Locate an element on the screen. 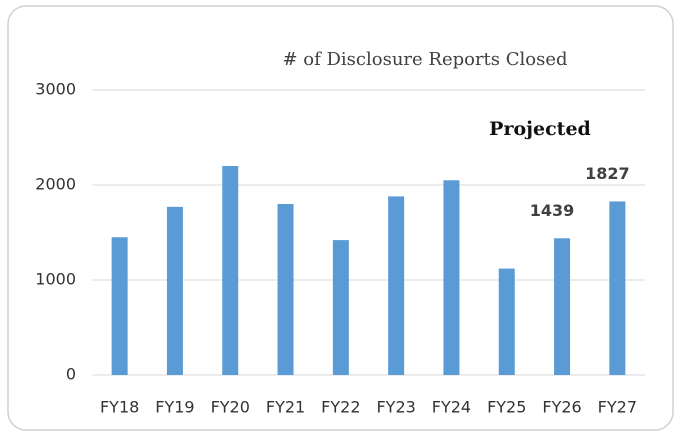  y-tick-label: 0 is located at coordinates (71, 374).